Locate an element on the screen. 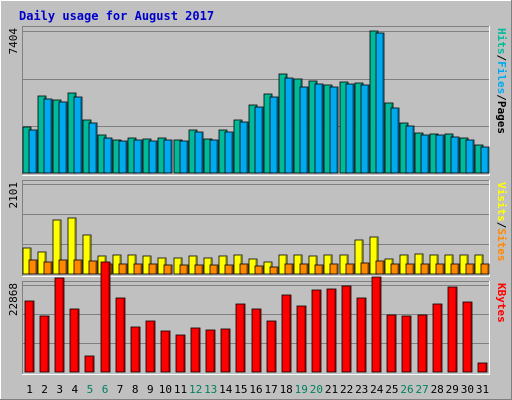 Image resolution: width=512 pixels, height=400 pixels. x-tick-label: 29 is located at coordinates (452, 389).